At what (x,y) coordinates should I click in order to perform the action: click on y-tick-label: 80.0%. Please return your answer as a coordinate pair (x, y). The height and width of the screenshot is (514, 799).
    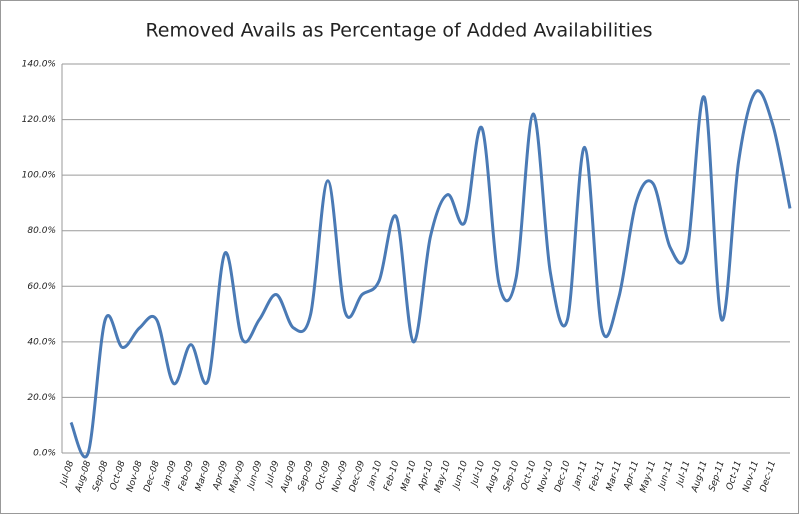
    Looking at the image, I should click on (41, 231).